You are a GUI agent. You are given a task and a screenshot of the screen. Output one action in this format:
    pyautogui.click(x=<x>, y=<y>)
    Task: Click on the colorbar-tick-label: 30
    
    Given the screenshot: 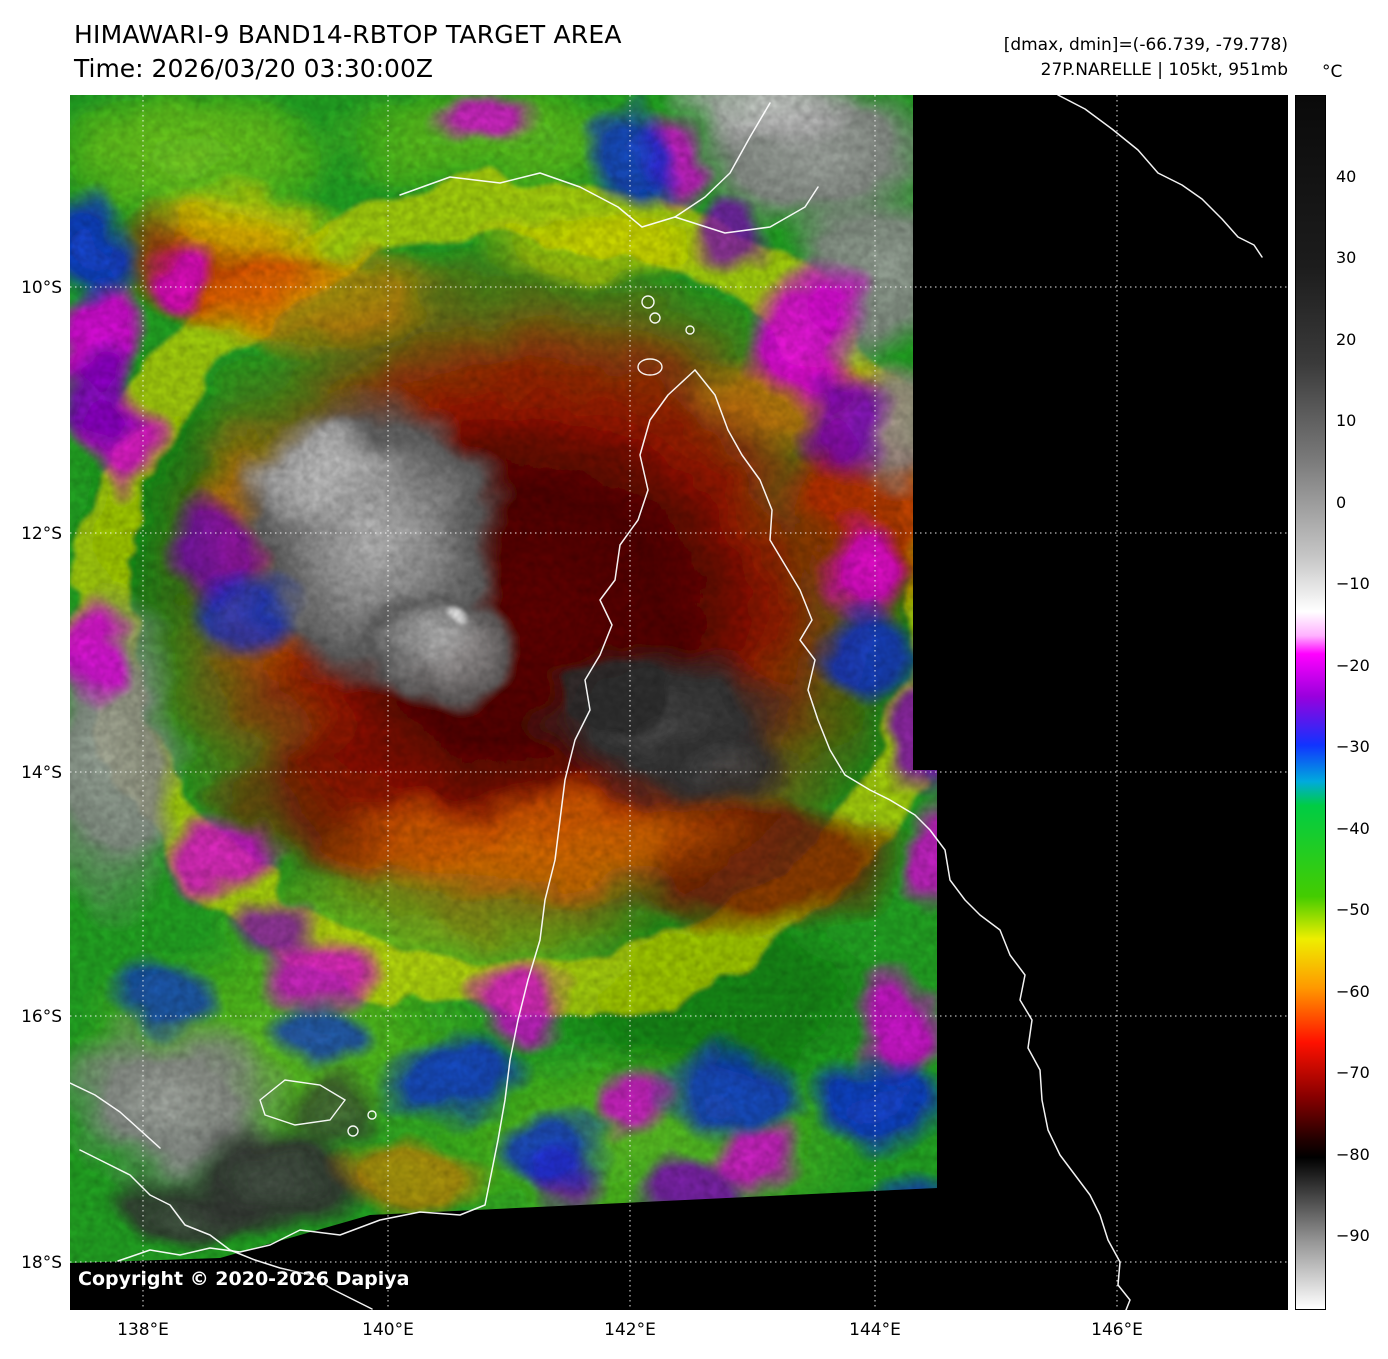 What is the action you would take?
    pyautogui.click(x=1346, y=257)
    